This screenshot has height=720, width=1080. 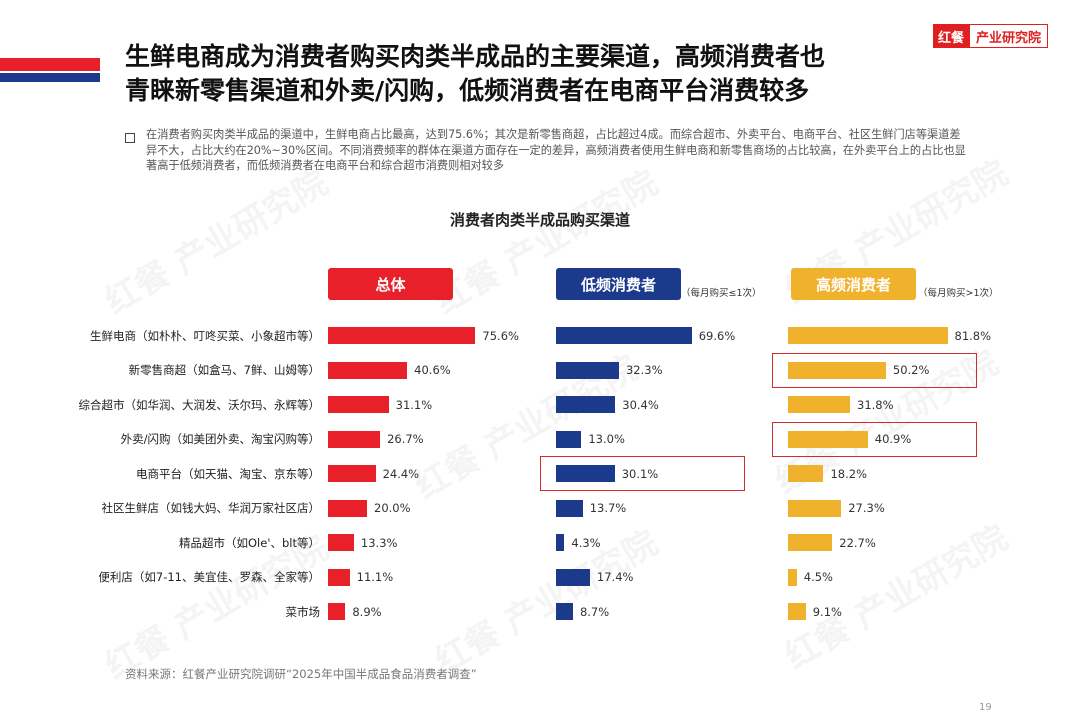 I want to click on data-label: 31.8%, so click(x=875, y=404).